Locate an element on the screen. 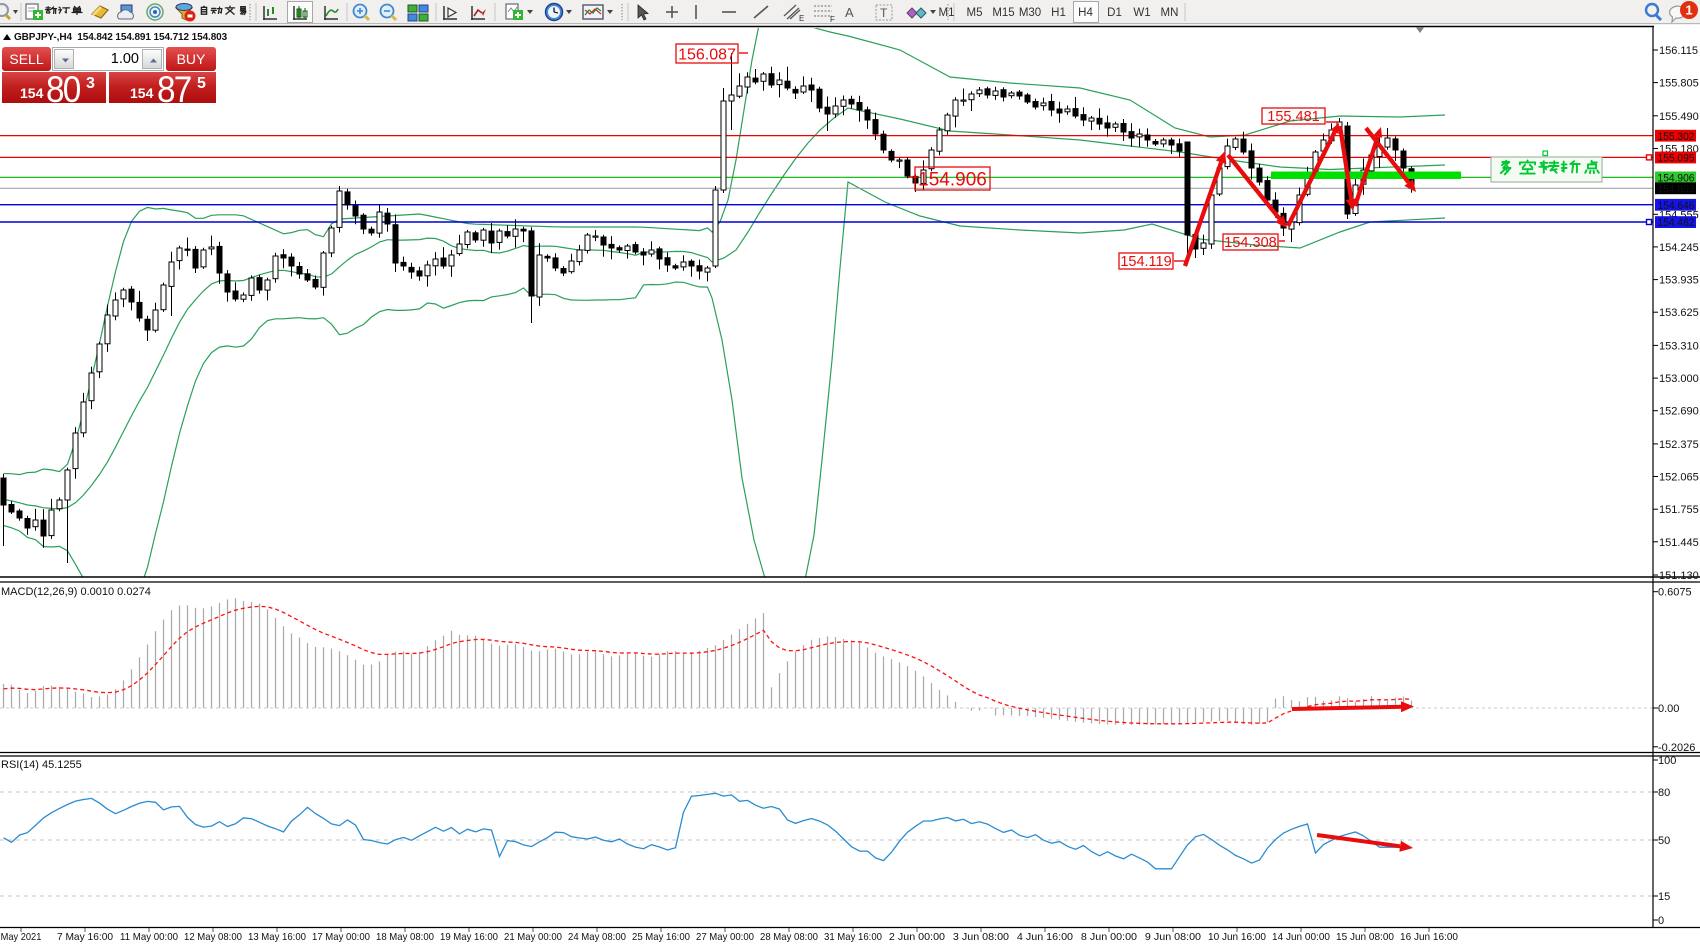  svg-text: May 2021 is located at coordinates (21, 937).